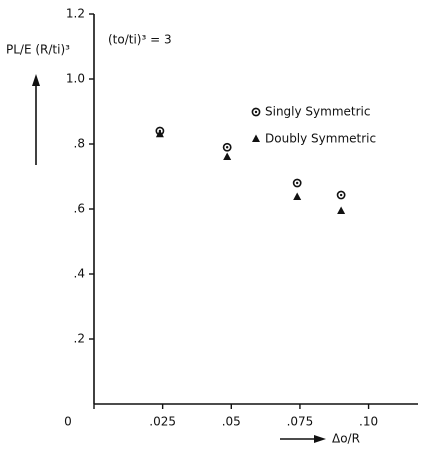 The height and width of the screenshot is (451, 423). I want to click on y-arrow-head, so click(36, 80).